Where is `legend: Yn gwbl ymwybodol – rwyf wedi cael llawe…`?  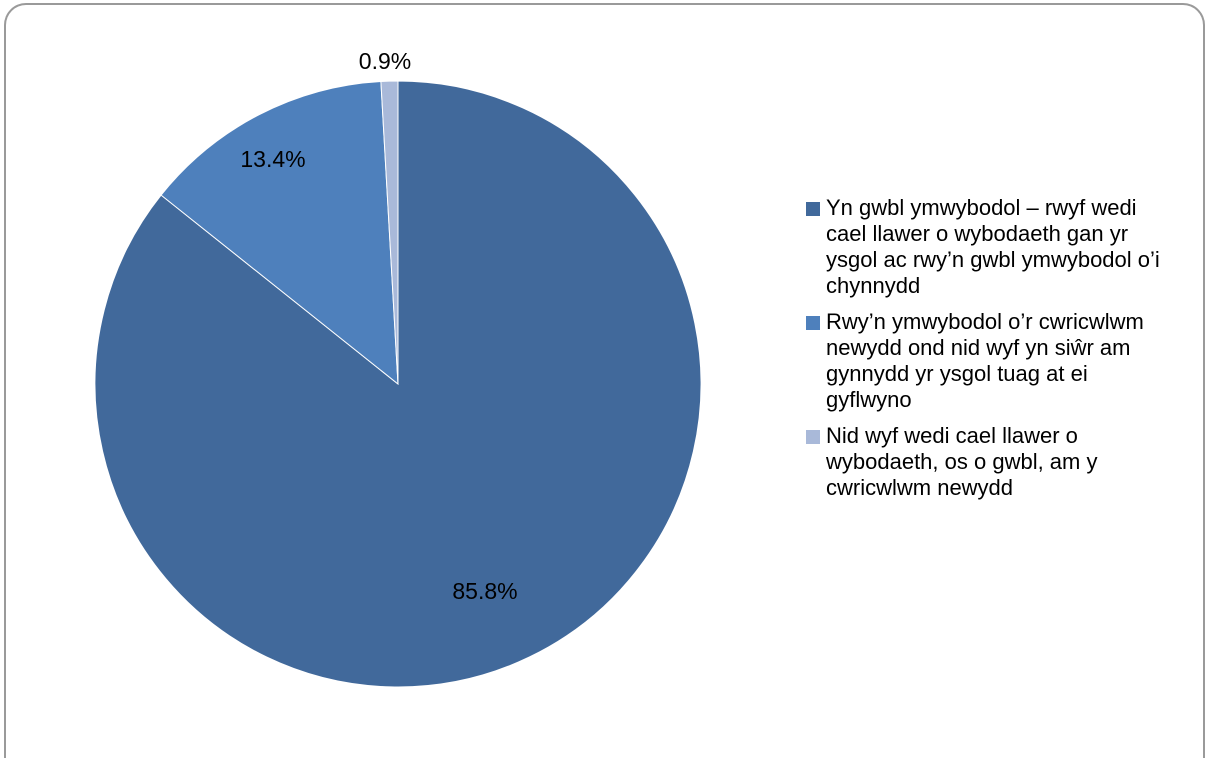
legend: Yn gwbl ymwybodol – rwyf wedi cael llawe… is located at coordinates (1001, 353).